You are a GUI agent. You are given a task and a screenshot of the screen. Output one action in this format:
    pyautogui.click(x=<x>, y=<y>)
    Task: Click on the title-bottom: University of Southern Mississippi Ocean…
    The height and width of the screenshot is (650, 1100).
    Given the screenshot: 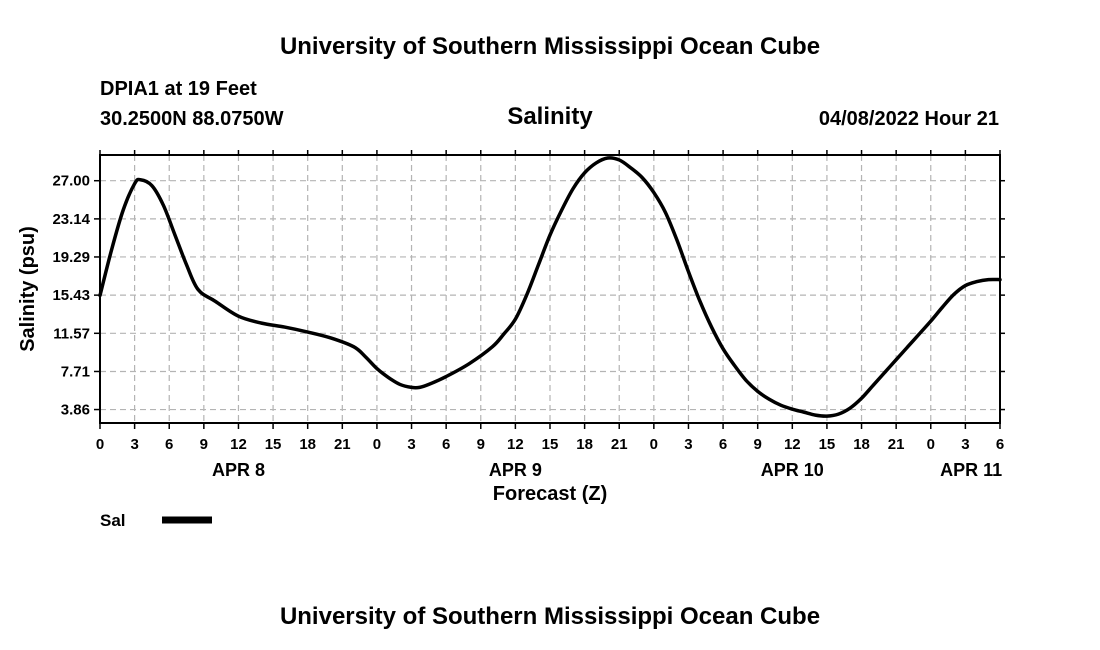 What is the action you would take?
    pyautogui.click(x=550, y=616)
    